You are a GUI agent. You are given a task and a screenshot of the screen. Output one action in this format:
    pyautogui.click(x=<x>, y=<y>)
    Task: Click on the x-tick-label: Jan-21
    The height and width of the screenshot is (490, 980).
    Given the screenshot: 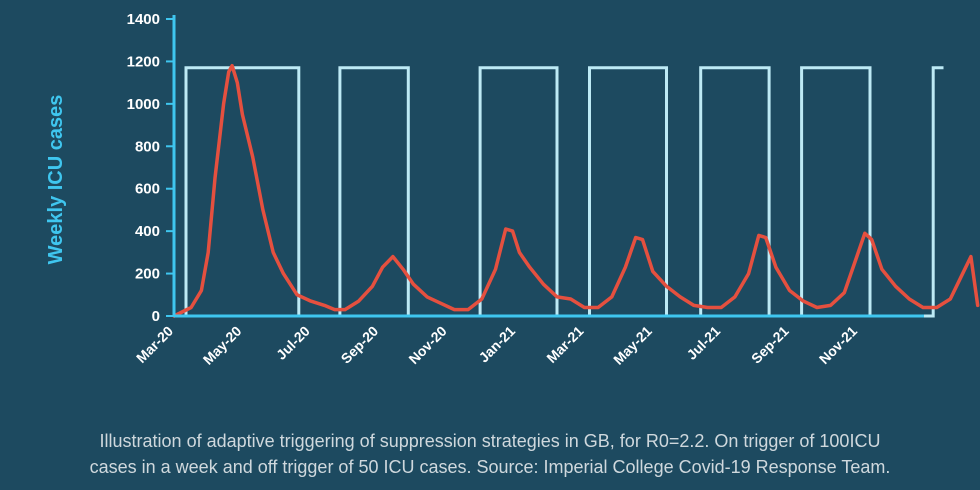 What is the action you would take?
    pyautogui.click(x=496, y=344)
    